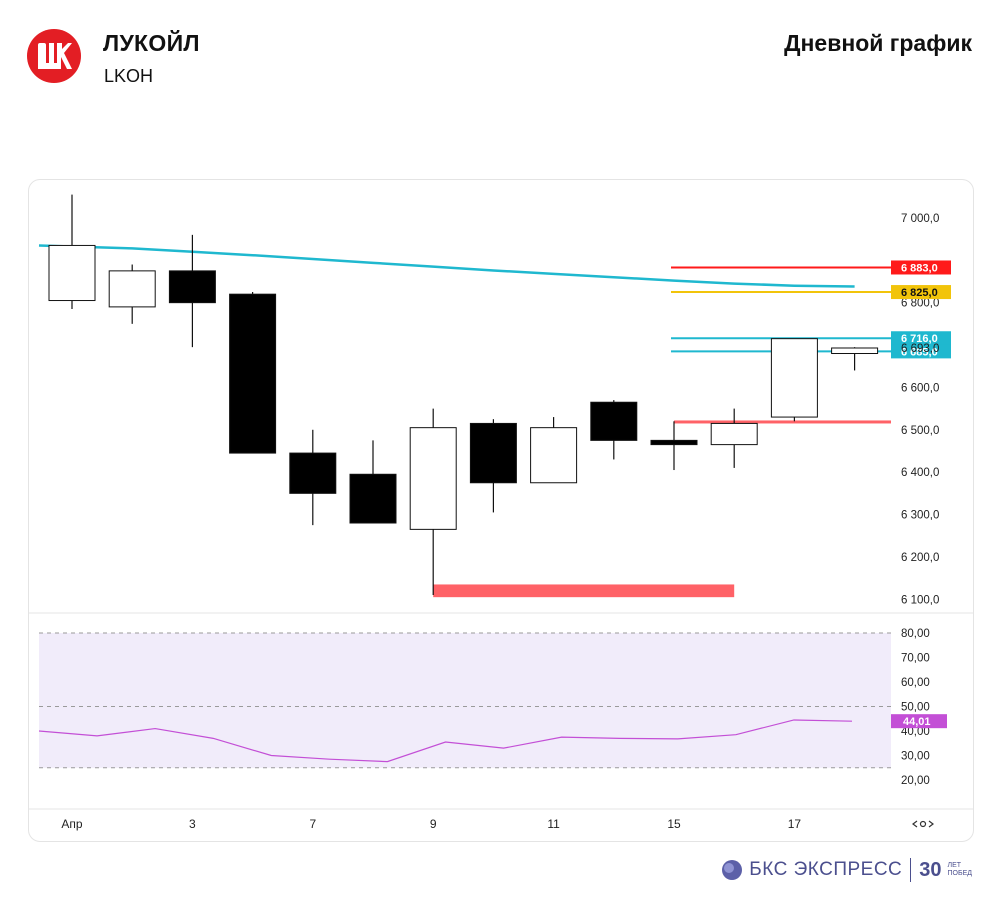 Image resolution: width=1000 pixels, height=910 pixels. What do you see at coordinates (433, 824) in the screenshot?
I see `time-tick-label: 9` at bounding box center [433, 824].